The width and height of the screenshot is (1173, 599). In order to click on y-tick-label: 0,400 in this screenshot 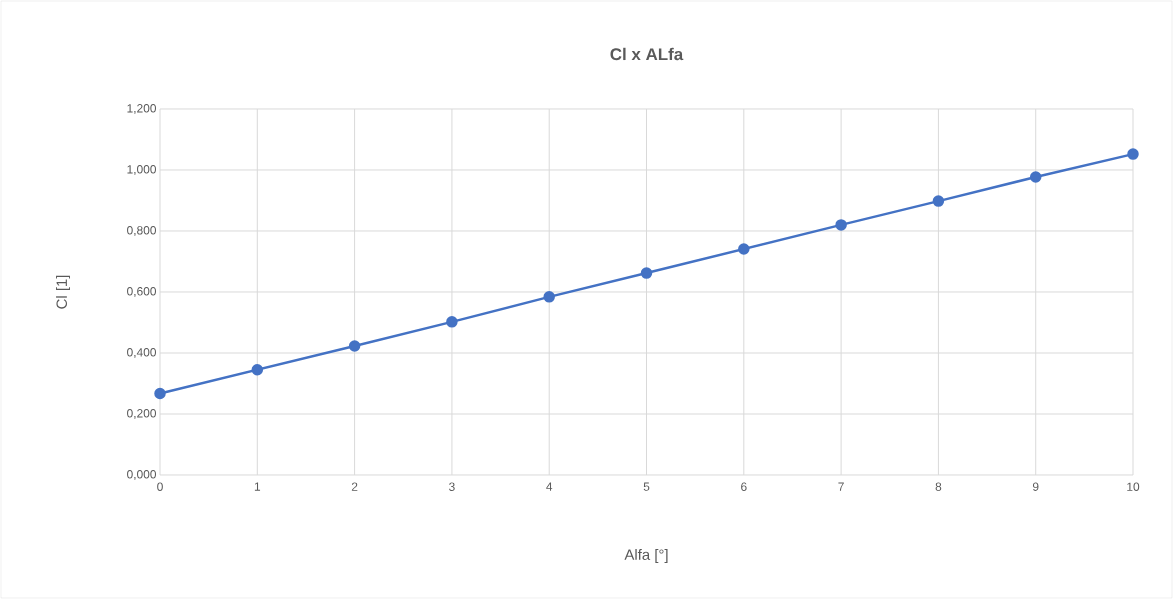, I will do `click(142, 353)`.